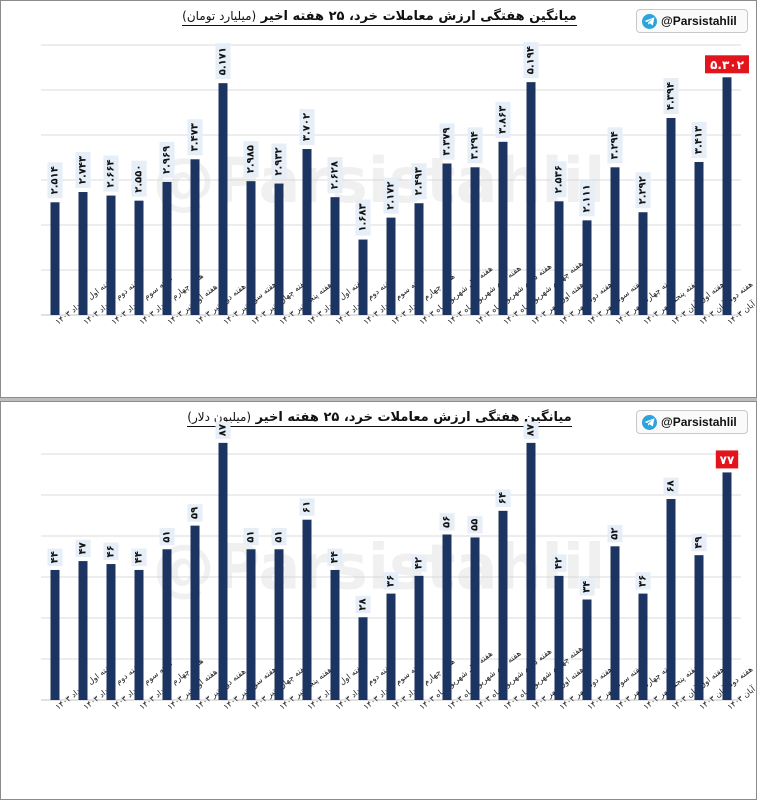  I want to click on data-label: ۲.۵۱۴, so click(55, 180).